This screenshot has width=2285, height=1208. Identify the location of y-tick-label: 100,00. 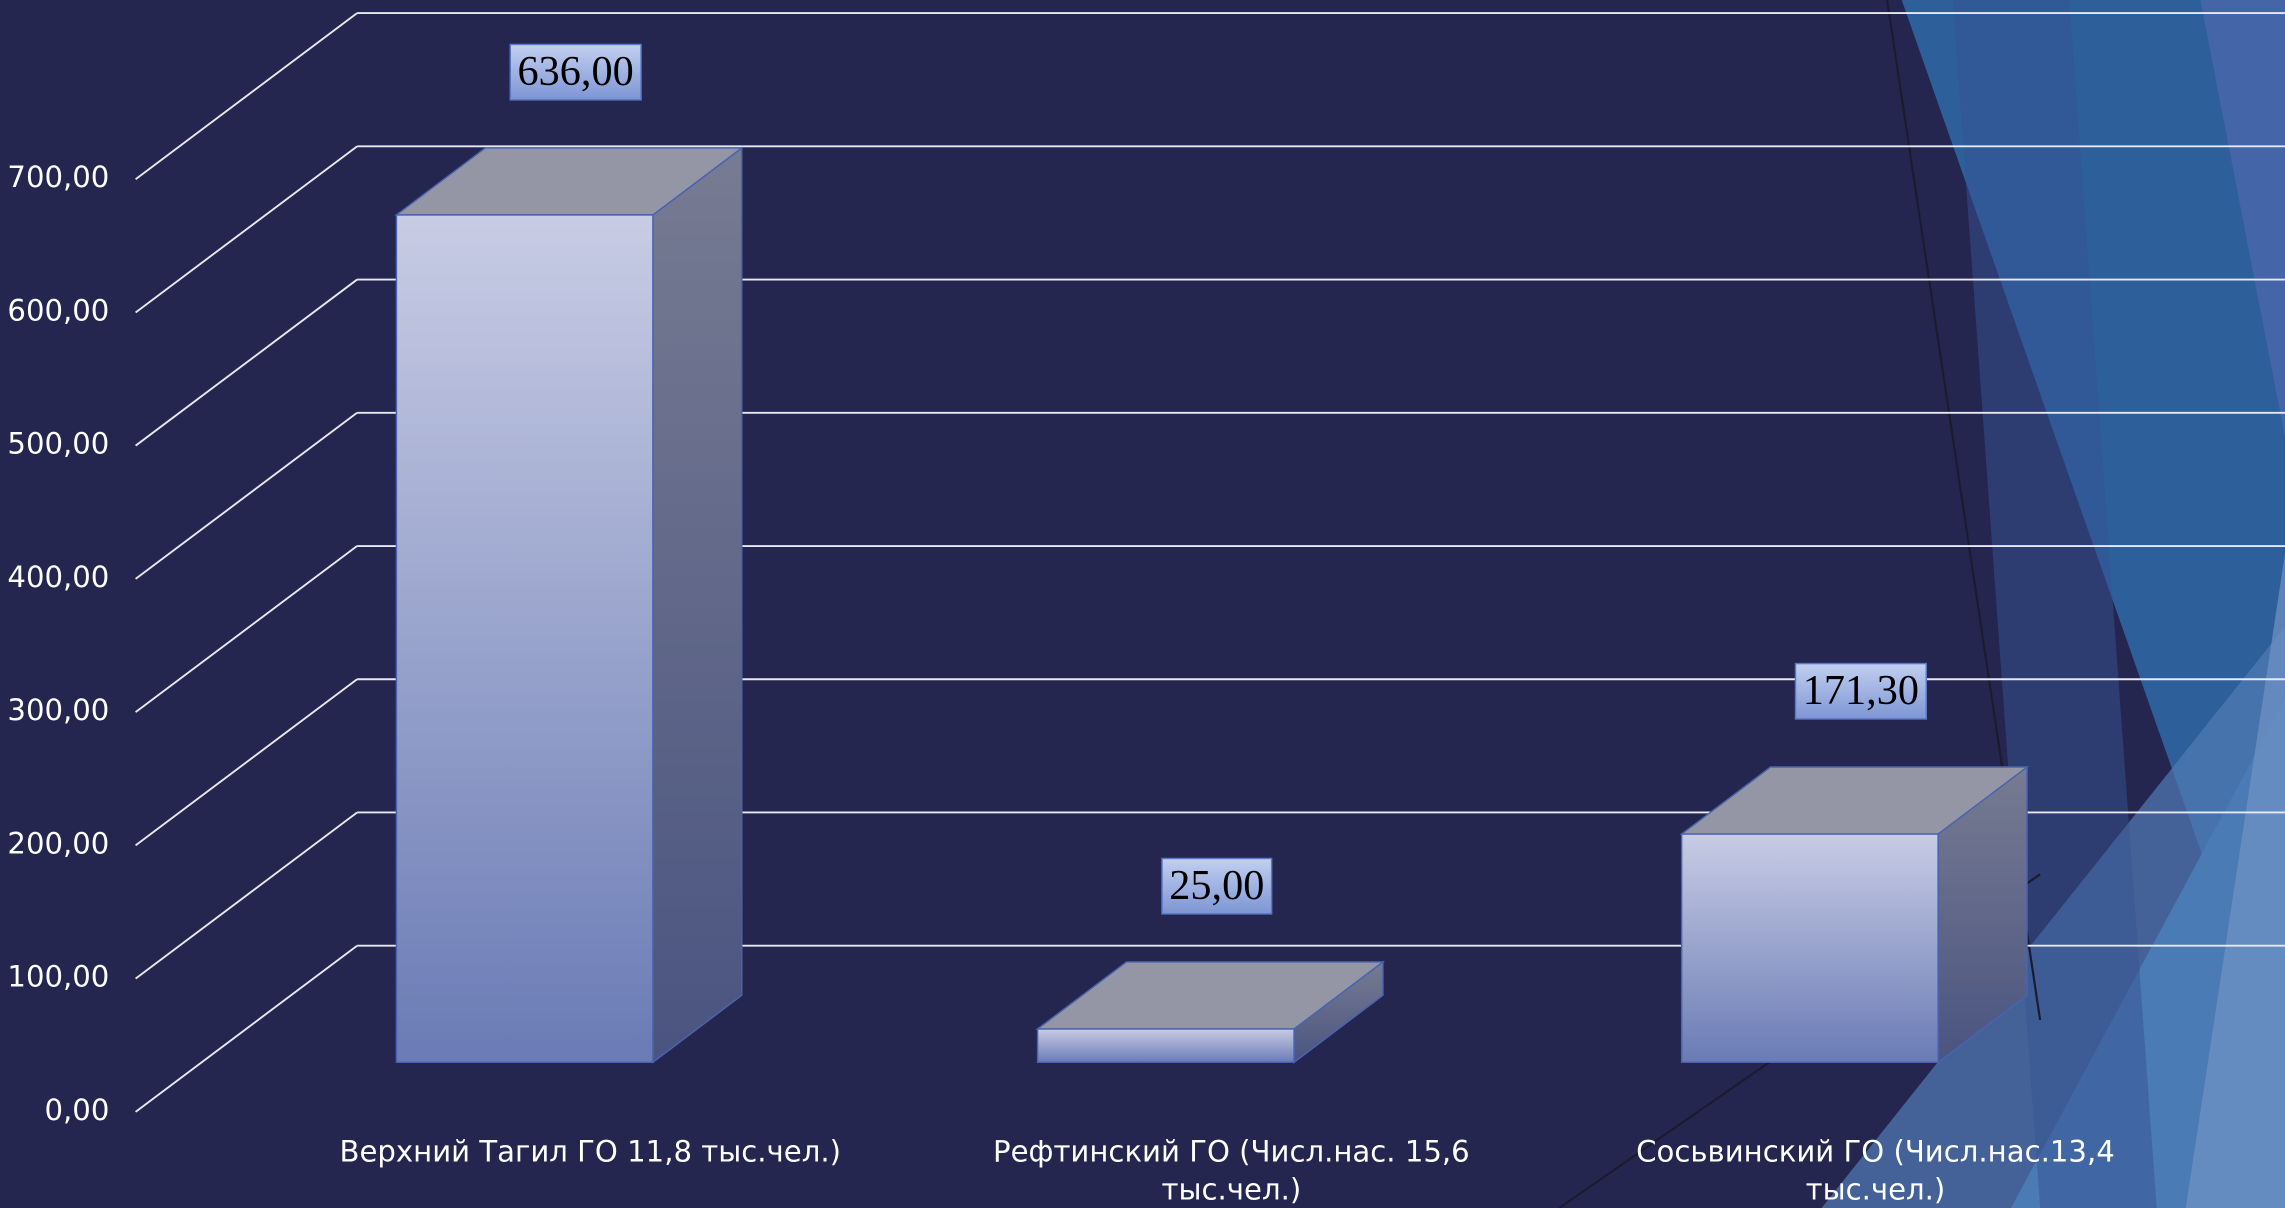
(58, 977).